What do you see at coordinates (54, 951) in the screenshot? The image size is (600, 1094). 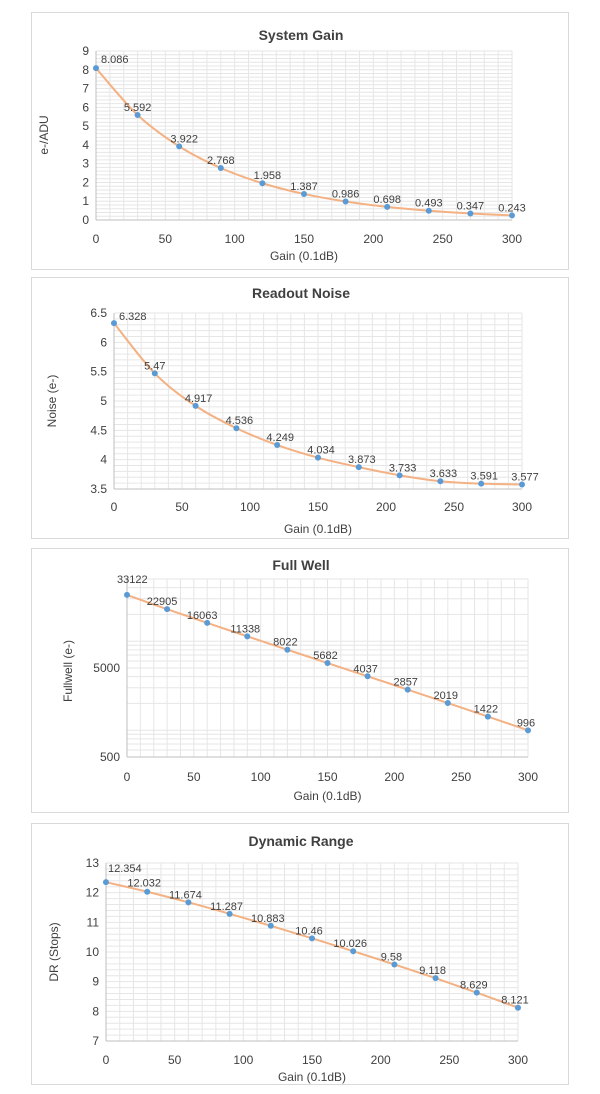 I see `y-axis-label: DR (Stops)` at bounding box center [54, 951].